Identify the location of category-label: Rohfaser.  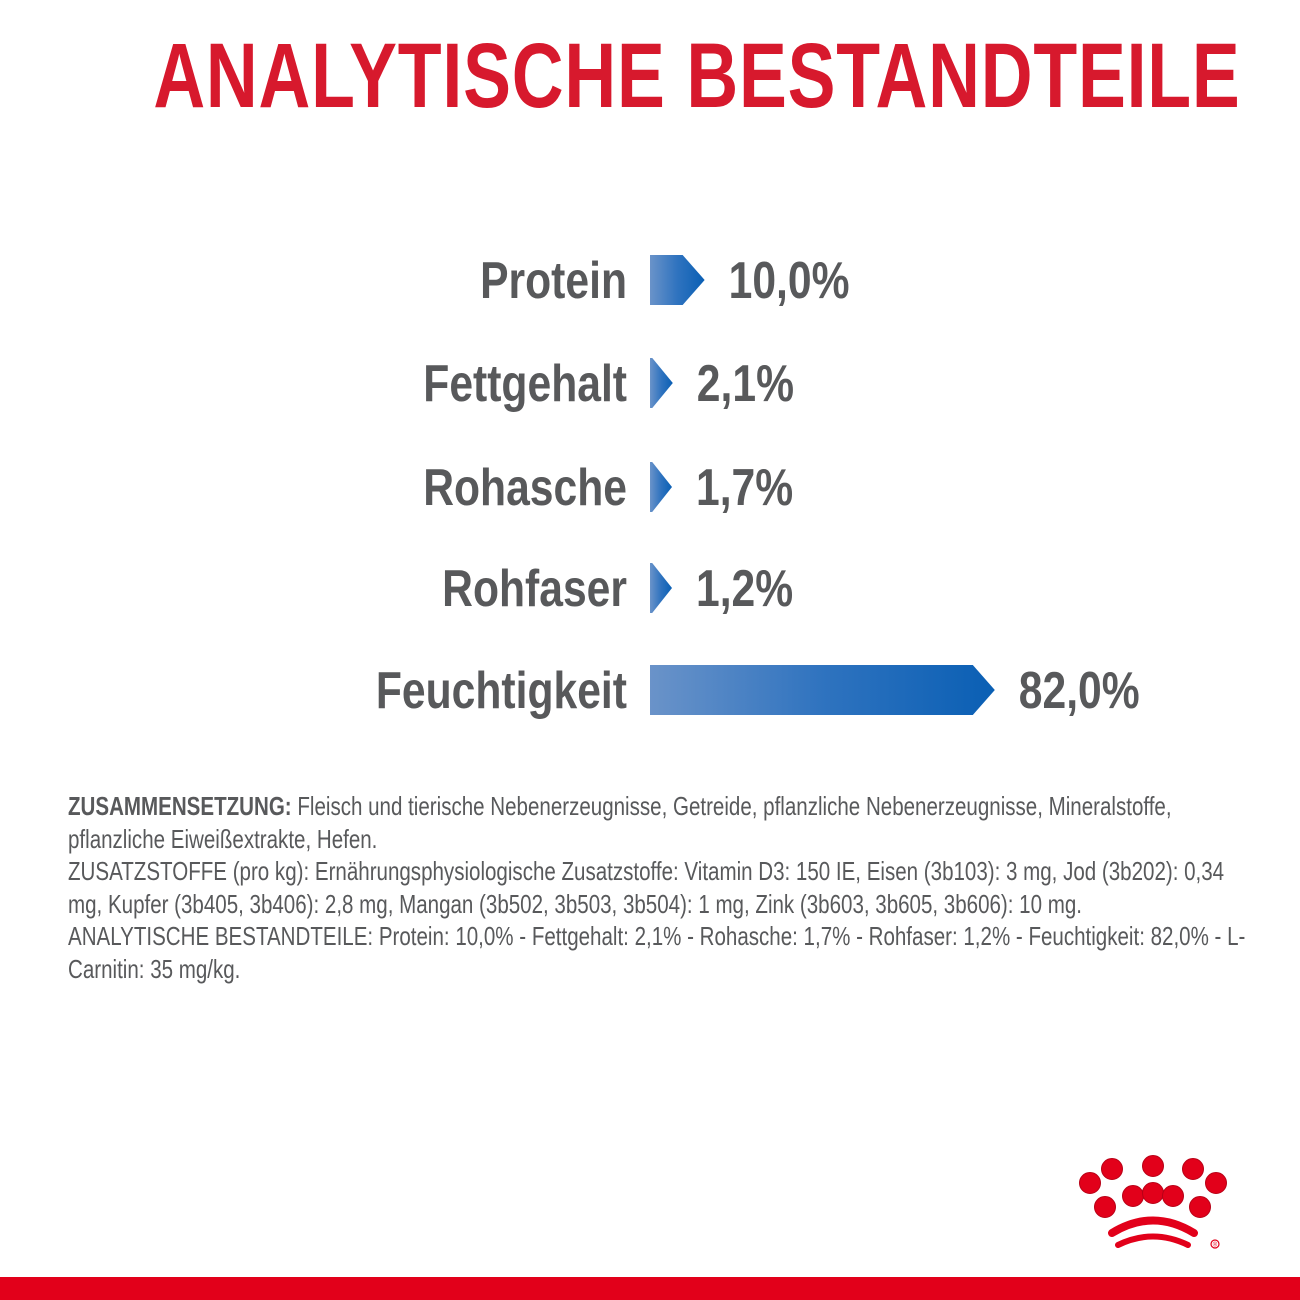
(534, 589).